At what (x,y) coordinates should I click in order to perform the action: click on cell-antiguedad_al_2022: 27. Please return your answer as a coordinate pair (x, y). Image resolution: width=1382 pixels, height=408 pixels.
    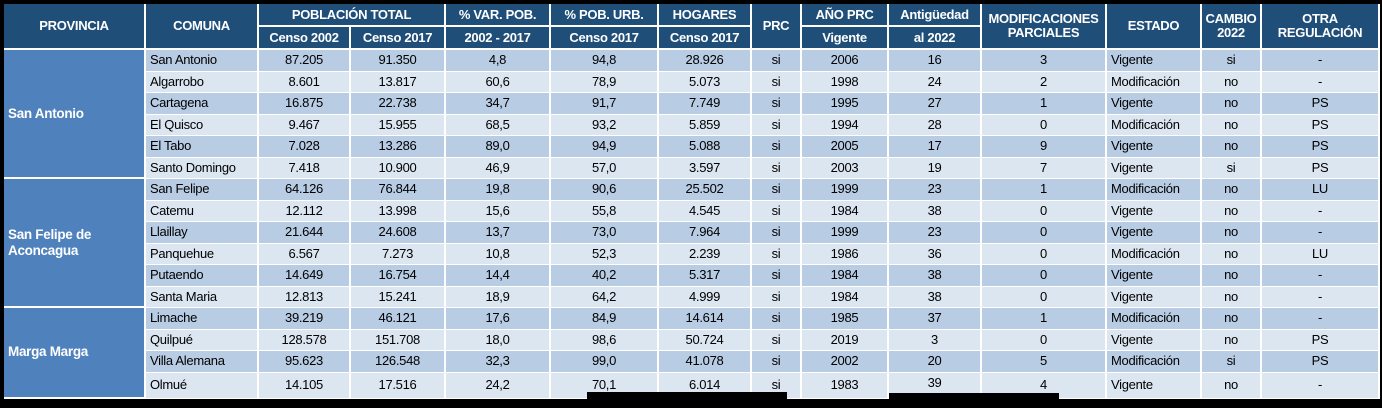
    Looking at the image, I should click on (935, 104).